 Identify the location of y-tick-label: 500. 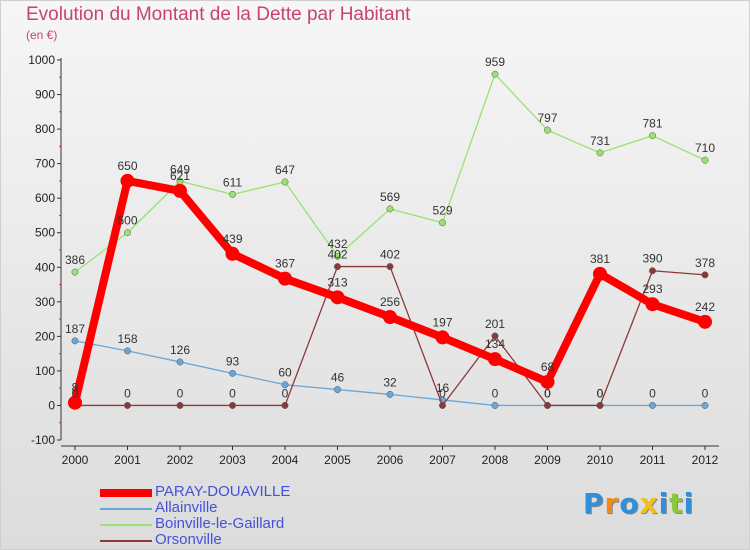
(45, 233).